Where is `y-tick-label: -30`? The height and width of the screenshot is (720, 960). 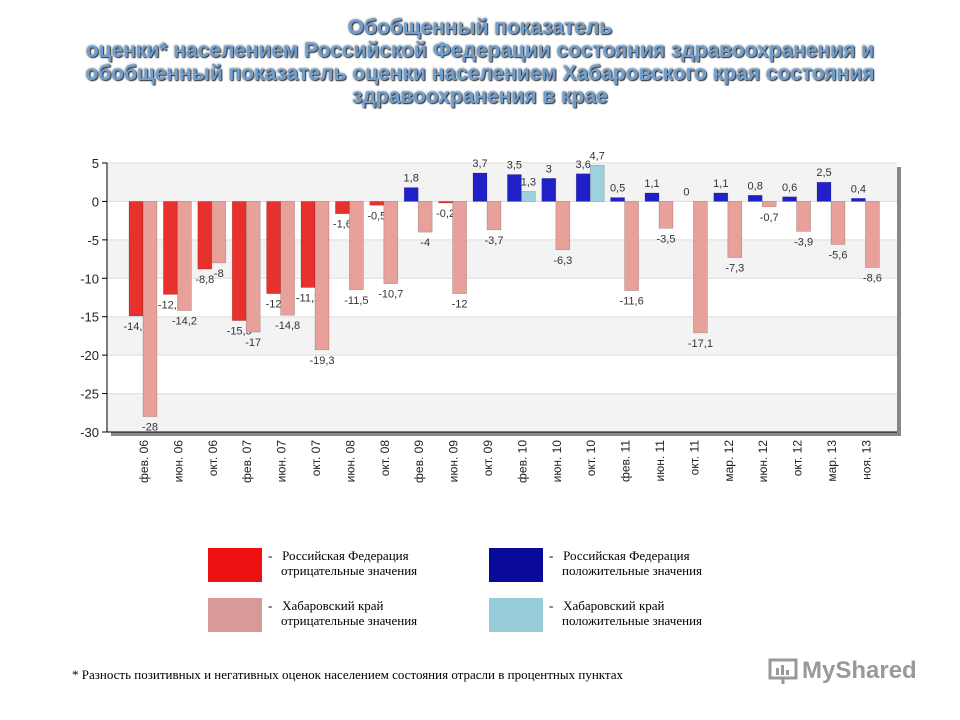
y-tick-label: -30 is located at coordinates (89, 432).